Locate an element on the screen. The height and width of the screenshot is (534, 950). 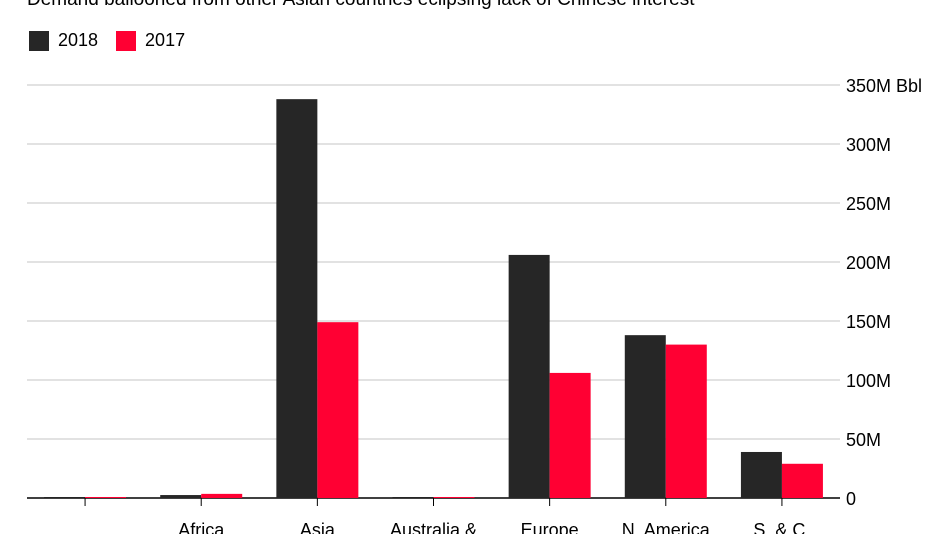
bar-2017-unlabeled is located at coordinates (106, 497).